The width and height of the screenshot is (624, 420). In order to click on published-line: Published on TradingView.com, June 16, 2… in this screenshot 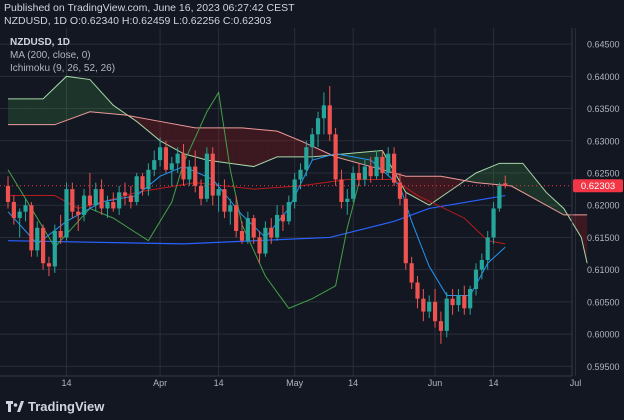, I will do `click(149, 8)`.